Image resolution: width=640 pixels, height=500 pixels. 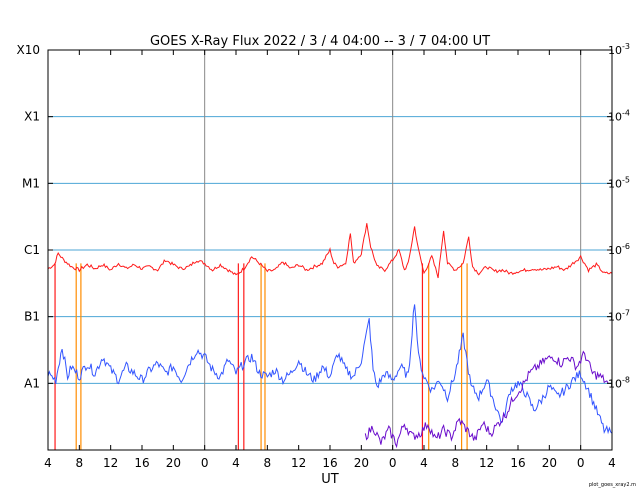 I want to click on y-class-label: M1, so click(x=31, y=183).